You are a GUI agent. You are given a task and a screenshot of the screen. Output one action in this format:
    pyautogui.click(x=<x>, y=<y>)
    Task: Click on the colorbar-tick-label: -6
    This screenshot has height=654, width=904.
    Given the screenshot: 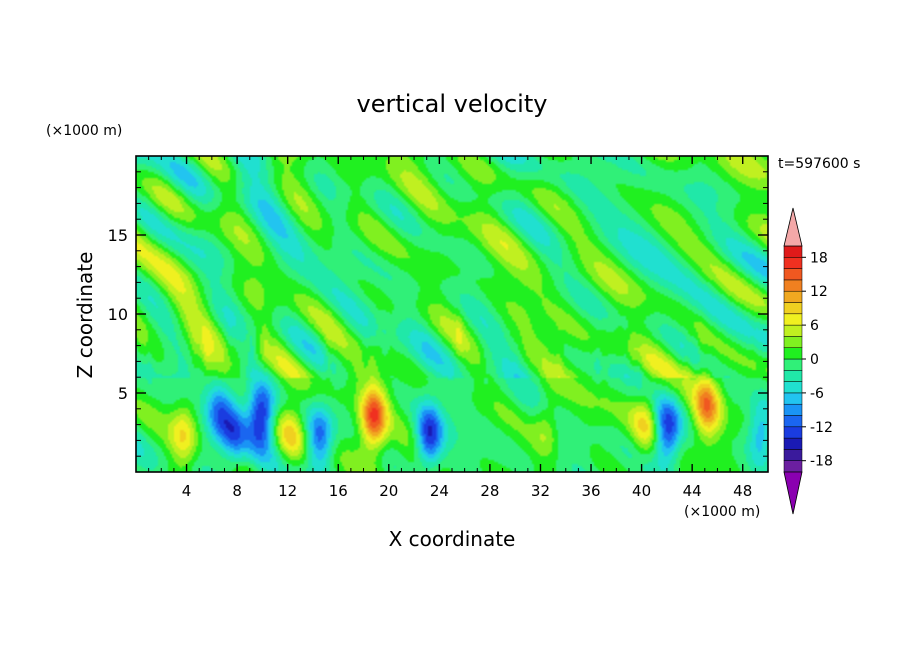 What is the action you would take?
    pyautogui.click(x=817, y=394)
    